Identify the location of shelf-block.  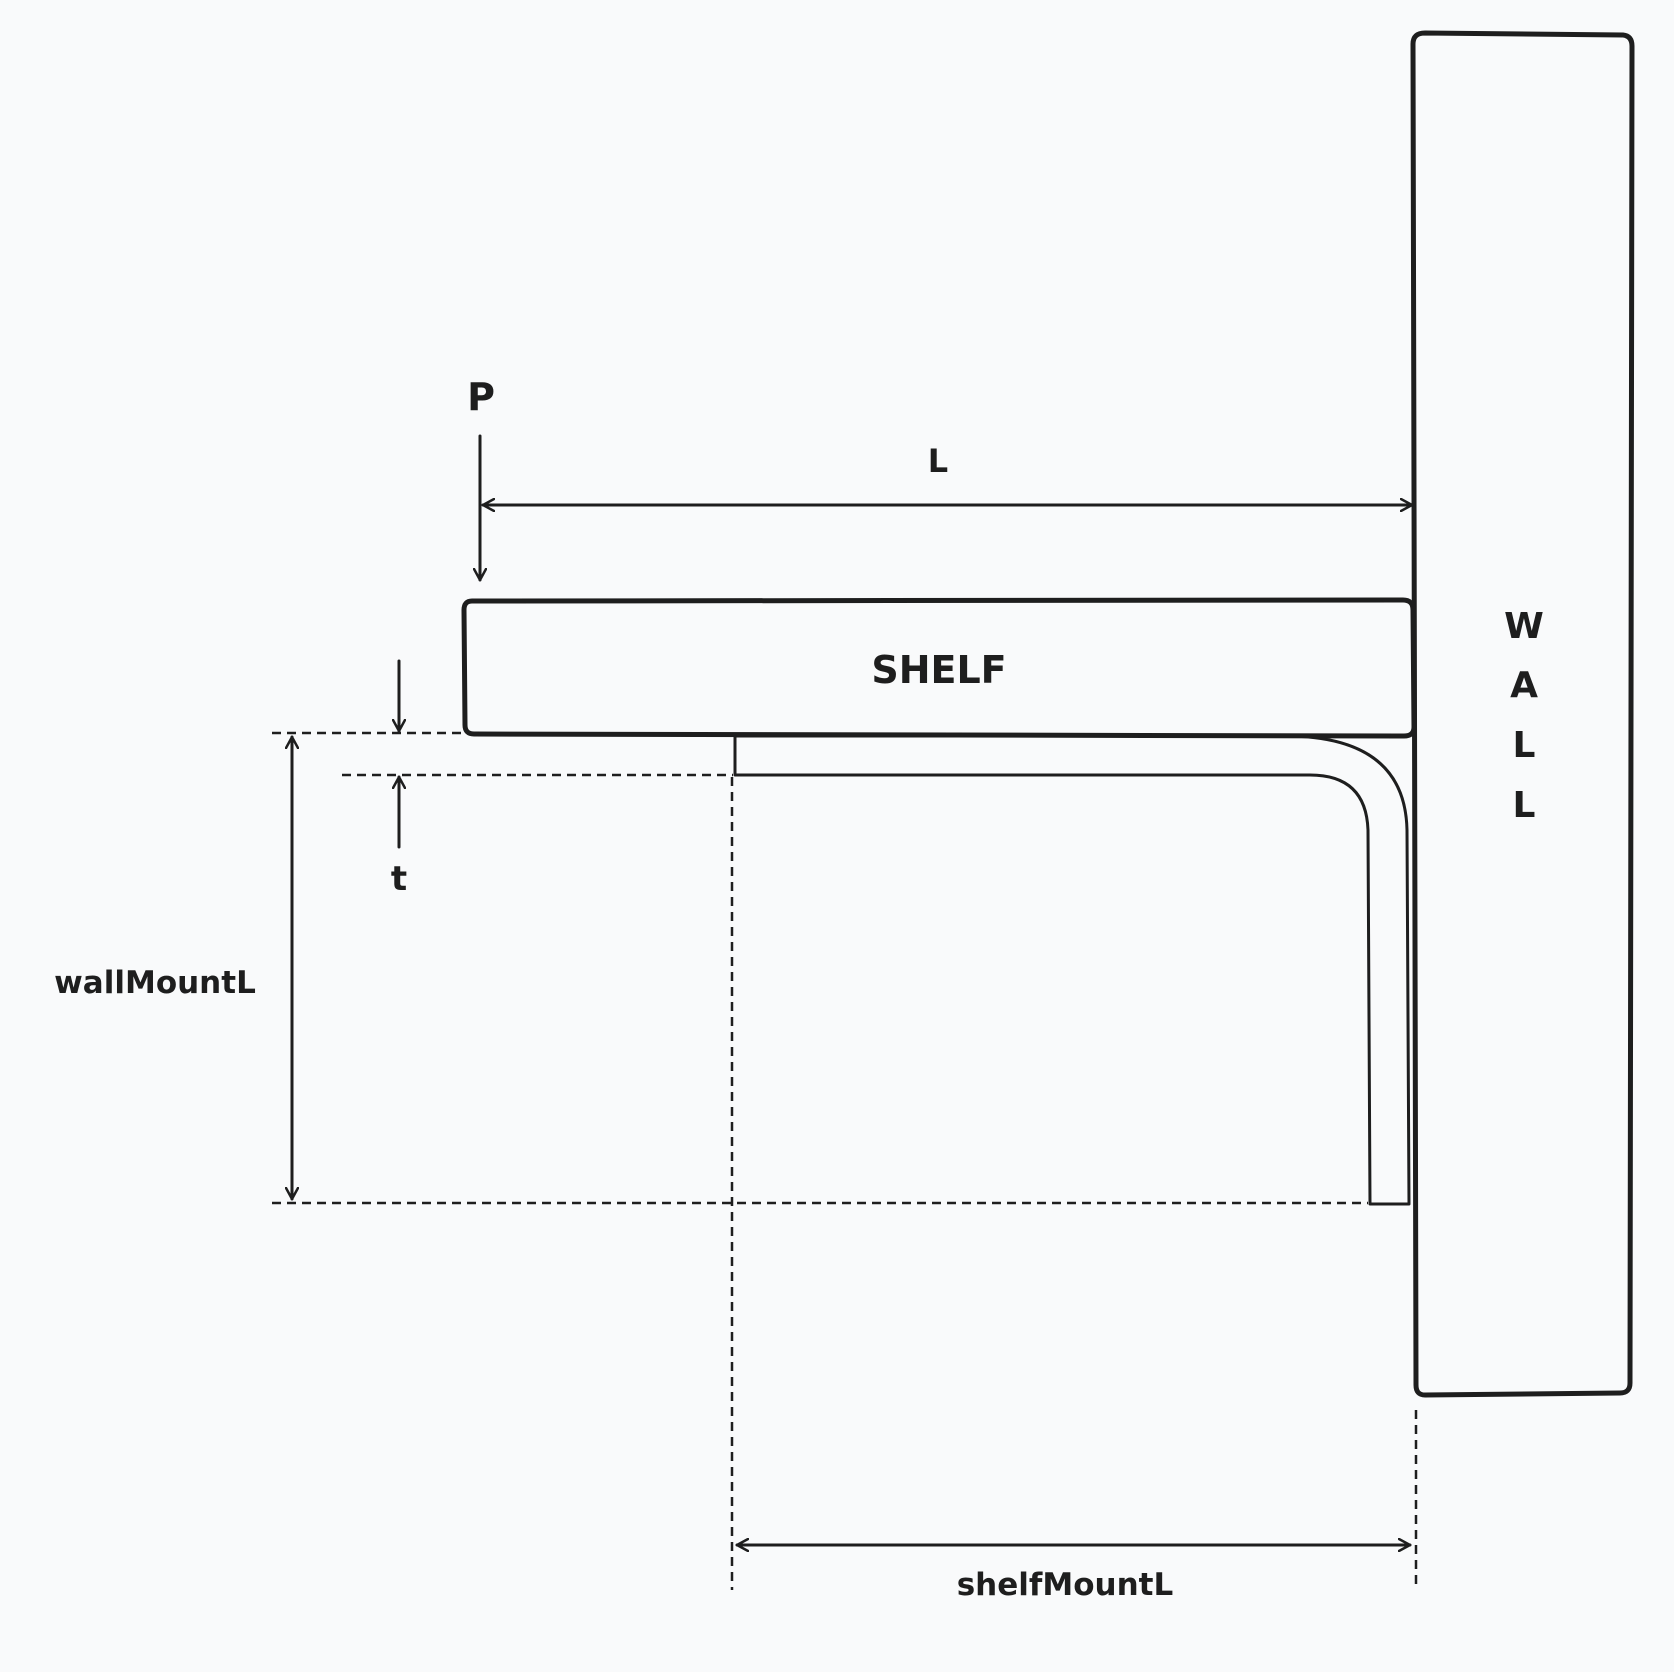
(939, 668).